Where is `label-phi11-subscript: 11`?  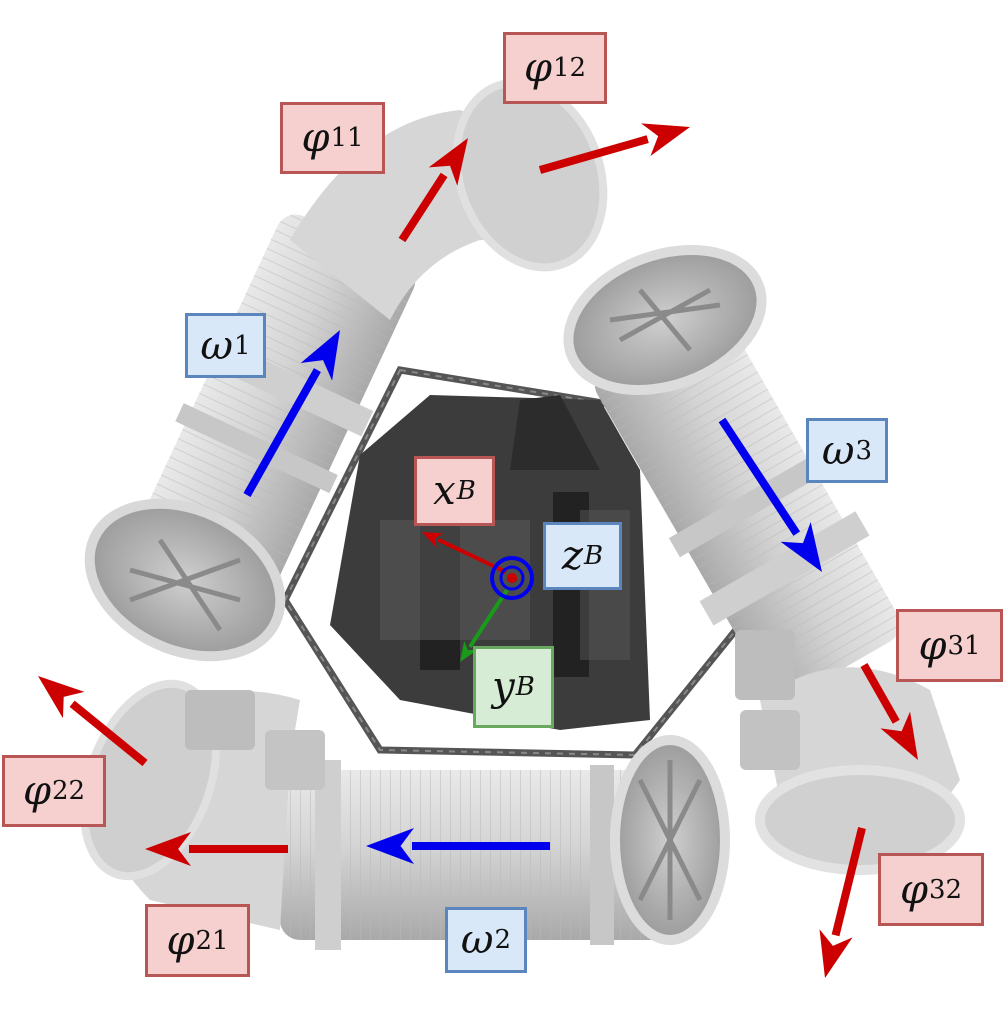
label-phi11-subscript: 11 is located at coordinates (347, 138).